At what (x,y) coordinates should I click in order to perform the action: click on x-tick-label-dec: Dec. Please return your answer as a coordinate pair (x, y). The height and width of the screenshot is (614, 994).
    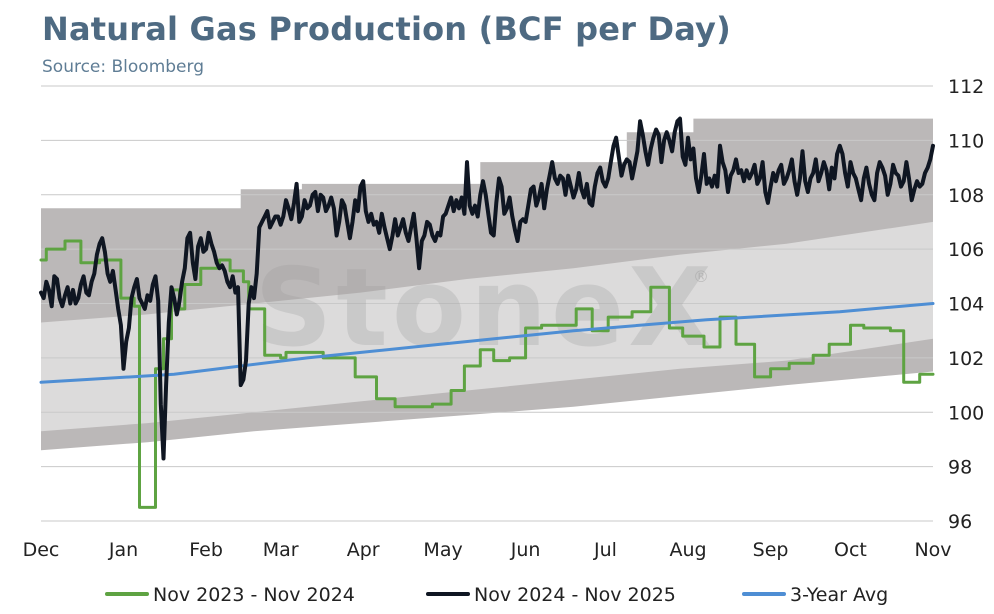
    Looking at the image, I should click on (41, 550).